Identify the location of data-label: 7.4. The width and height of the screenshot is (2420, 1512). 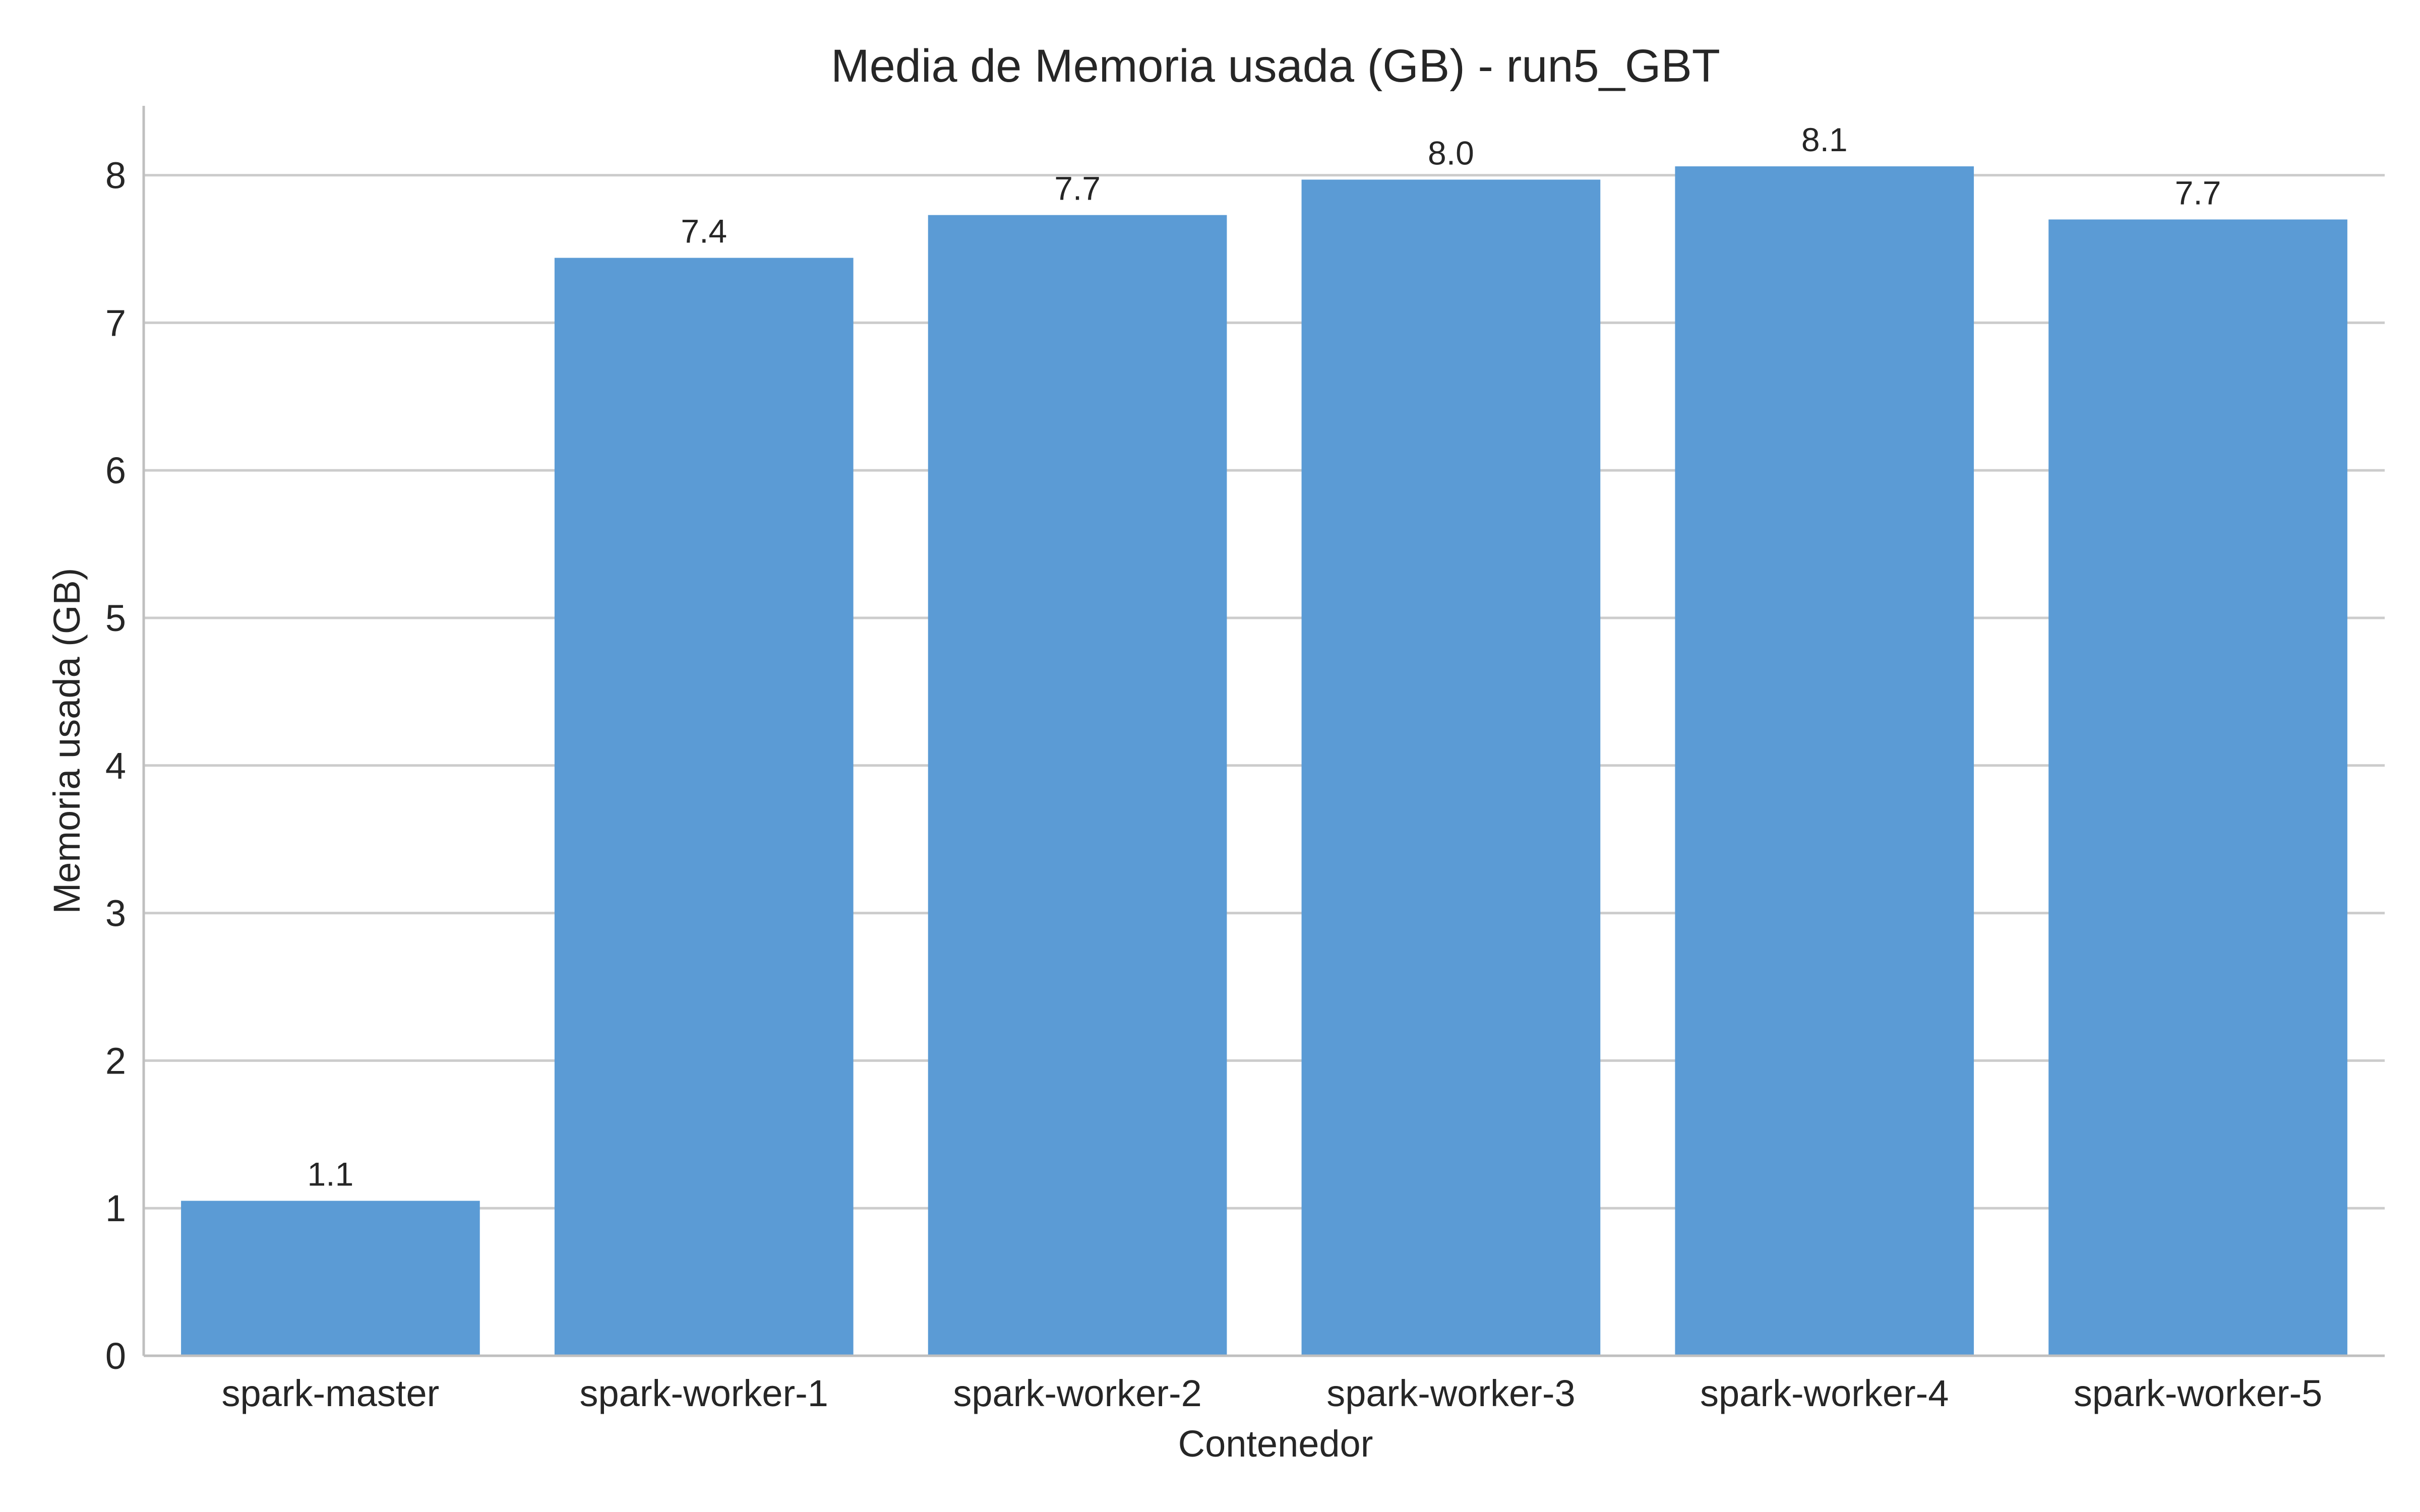
(704, 232).